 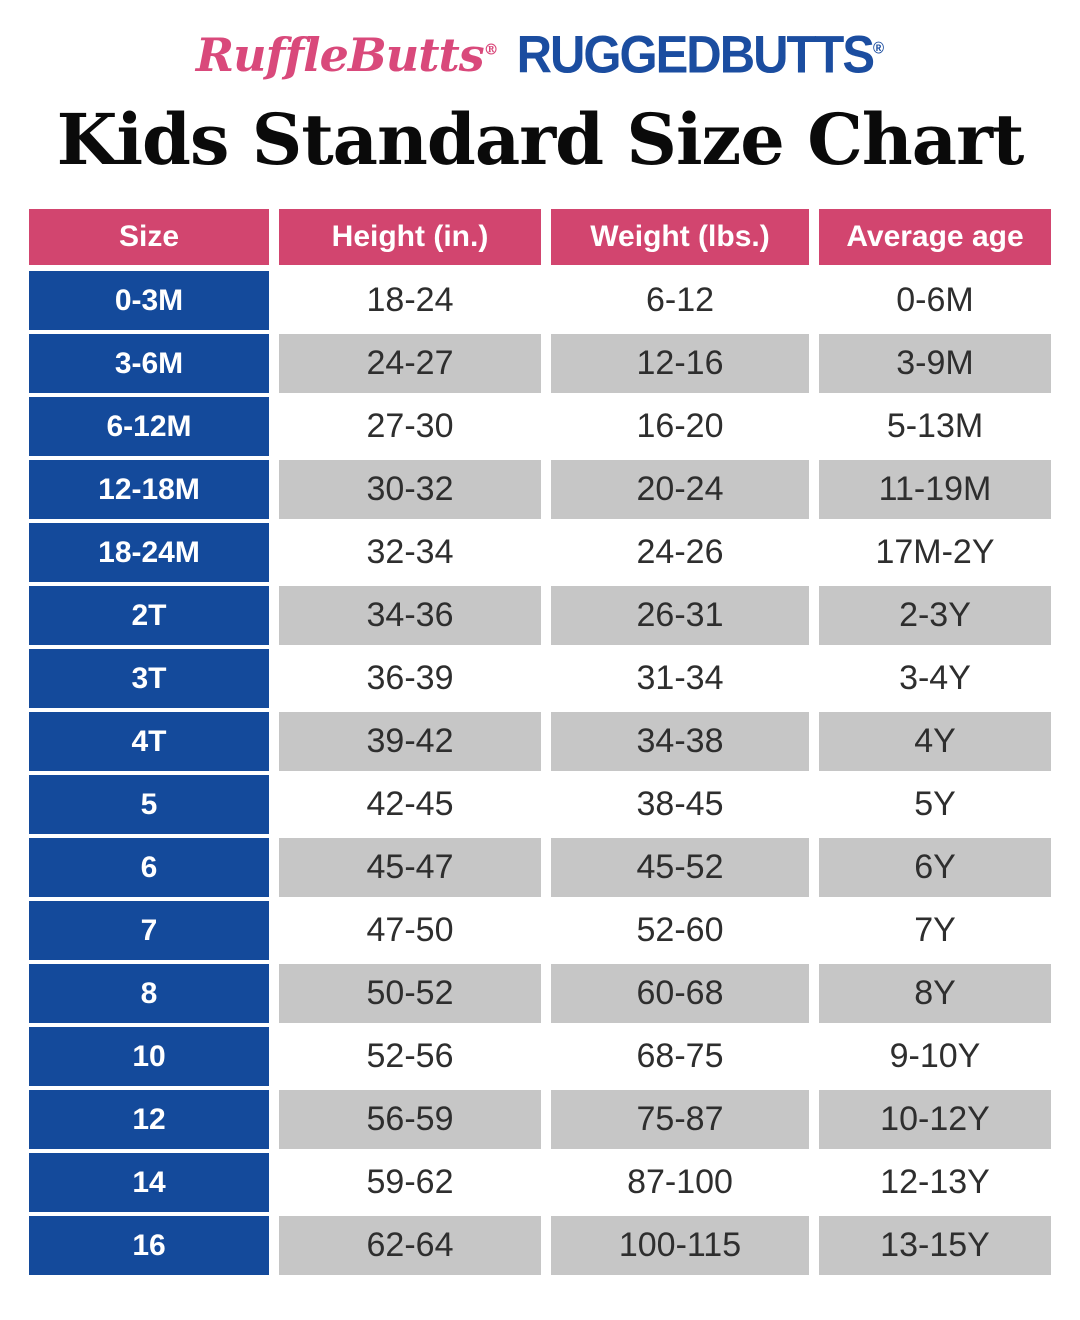 I want to click on table-row: 5 42-45 38-45 5Y, so click(x=540, y=805).